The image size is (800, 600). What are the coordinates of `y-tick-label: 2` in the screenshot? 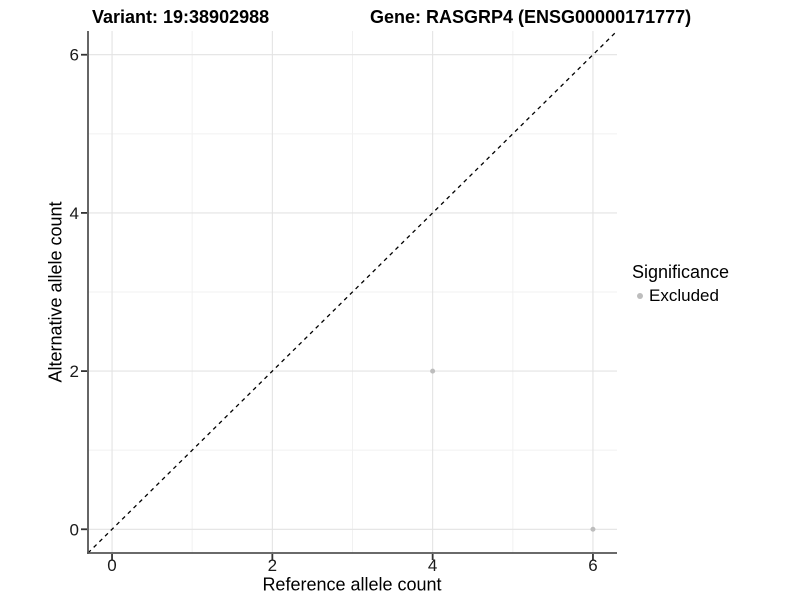 It's located at (74, 371).